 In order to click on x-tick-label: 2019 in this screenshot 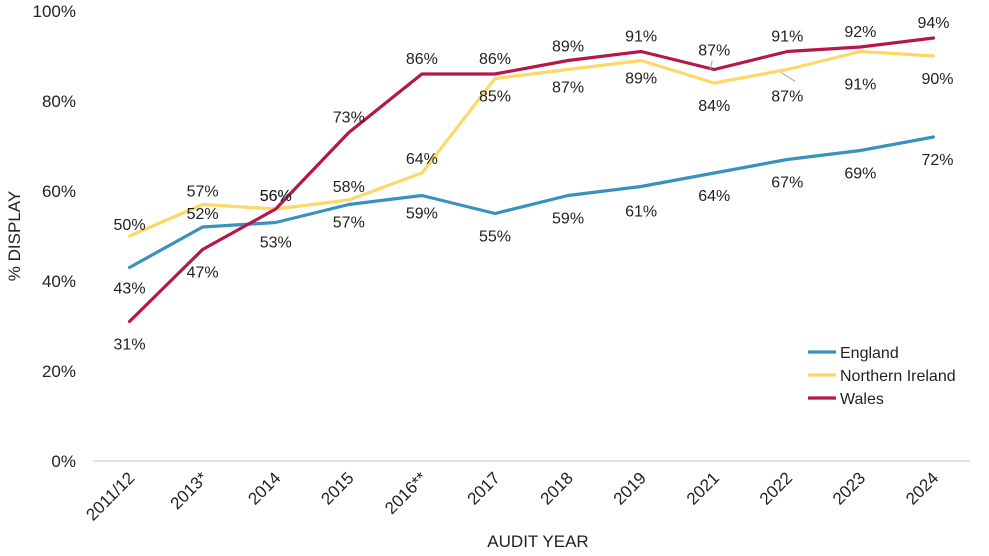, I will do `click(630, 488)`.